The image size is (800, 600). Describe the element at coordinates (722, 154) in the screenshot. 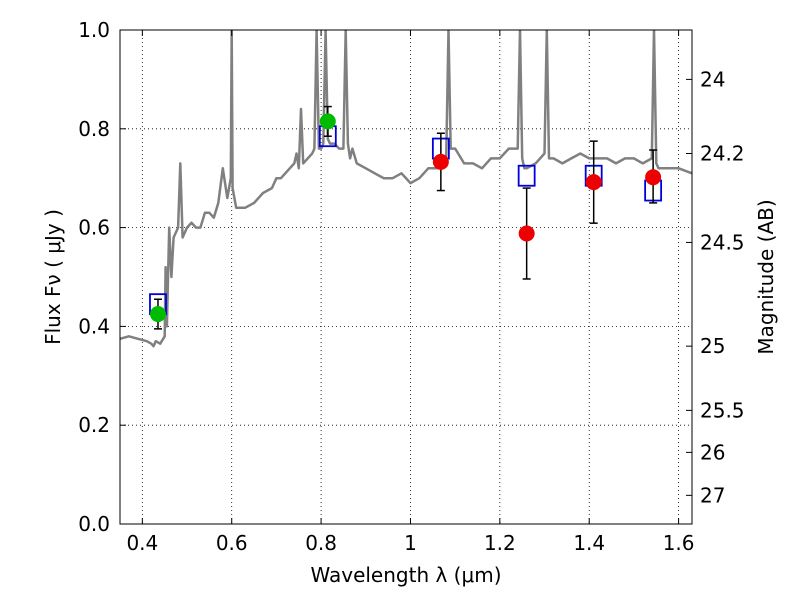

I see `right-tick-label: 24.2` at that location.